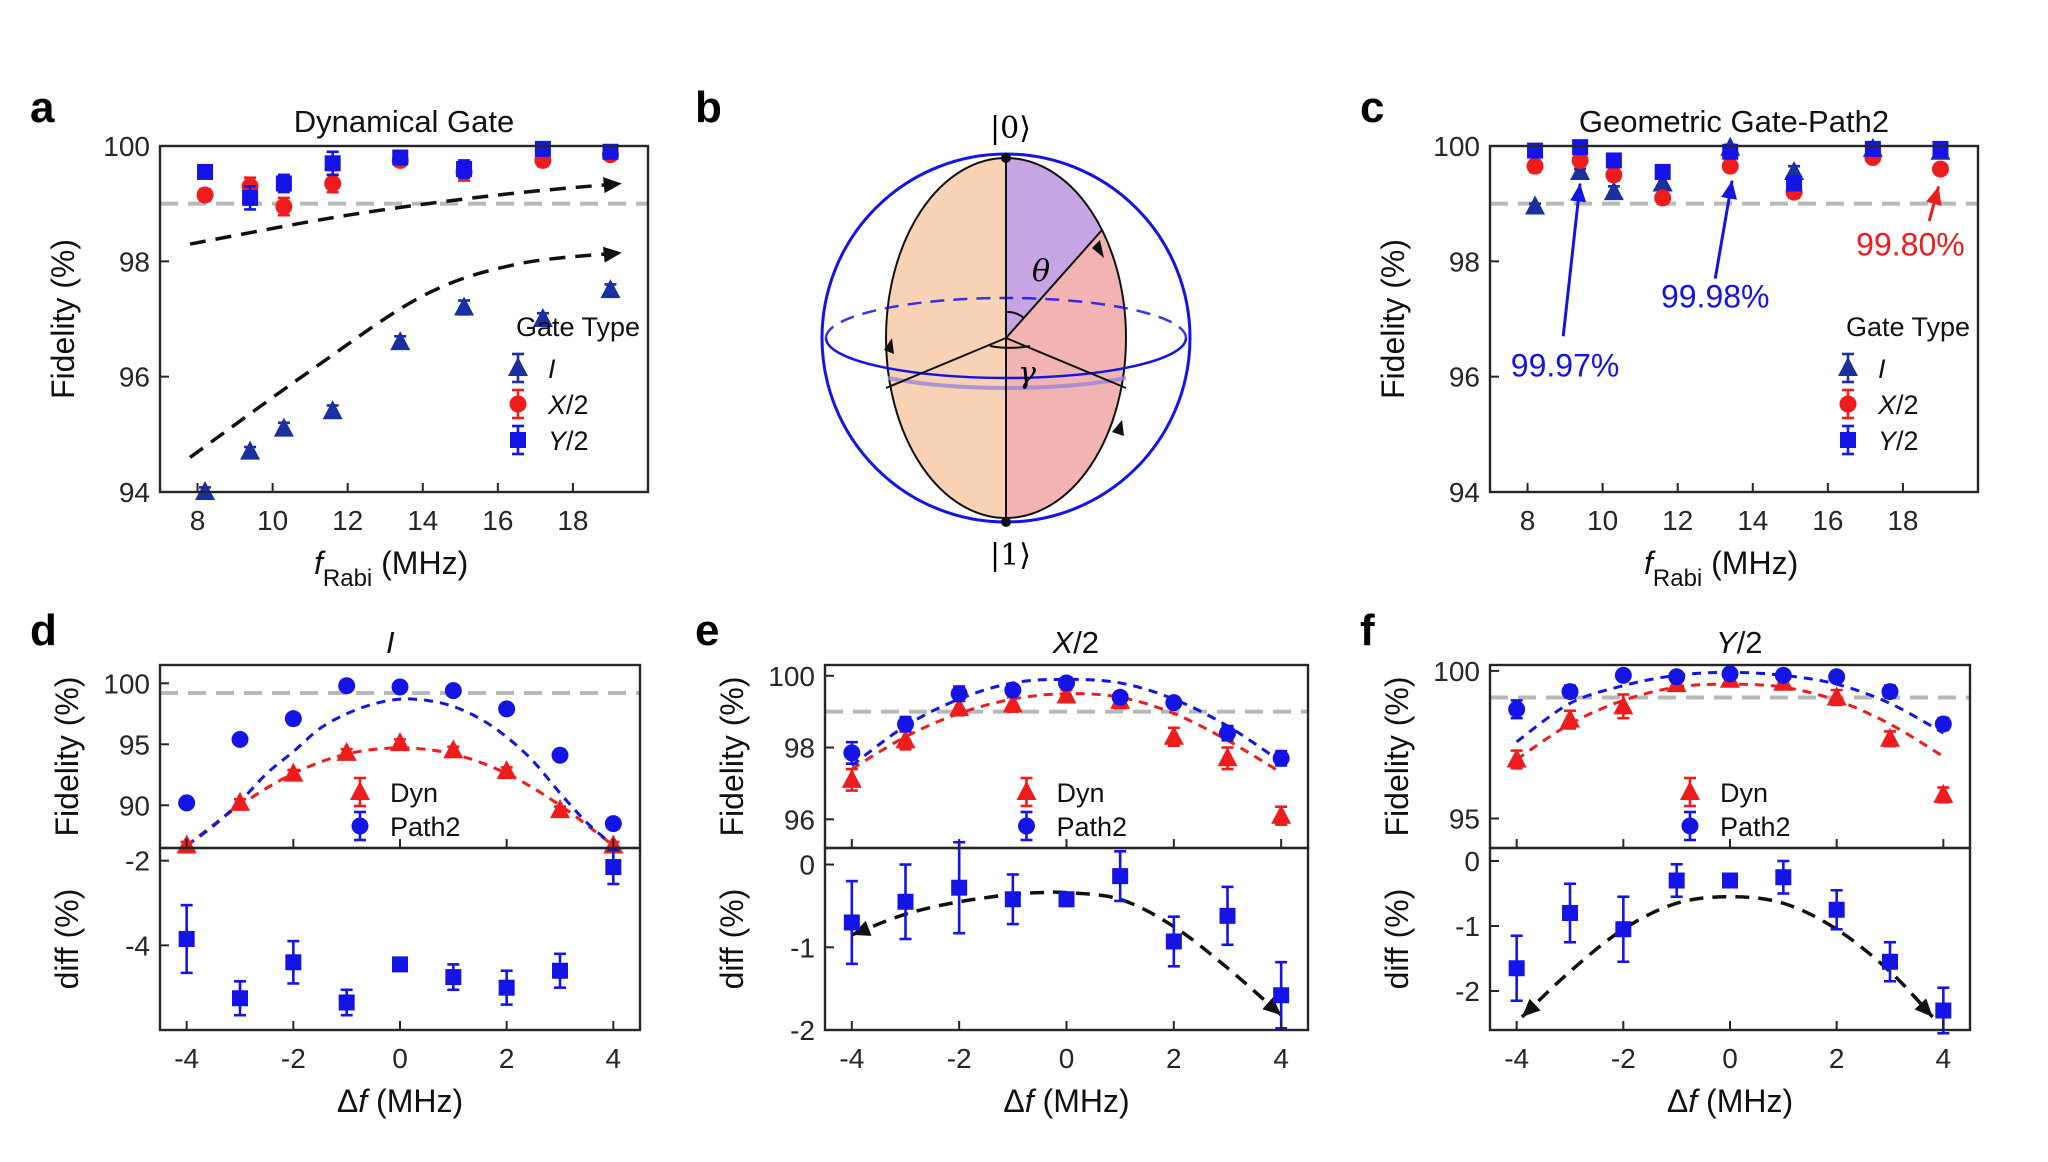 The height and width of the screenshot is (1162, 2048). I want to click on y-top-tick-label: 96, so click(799, 819).